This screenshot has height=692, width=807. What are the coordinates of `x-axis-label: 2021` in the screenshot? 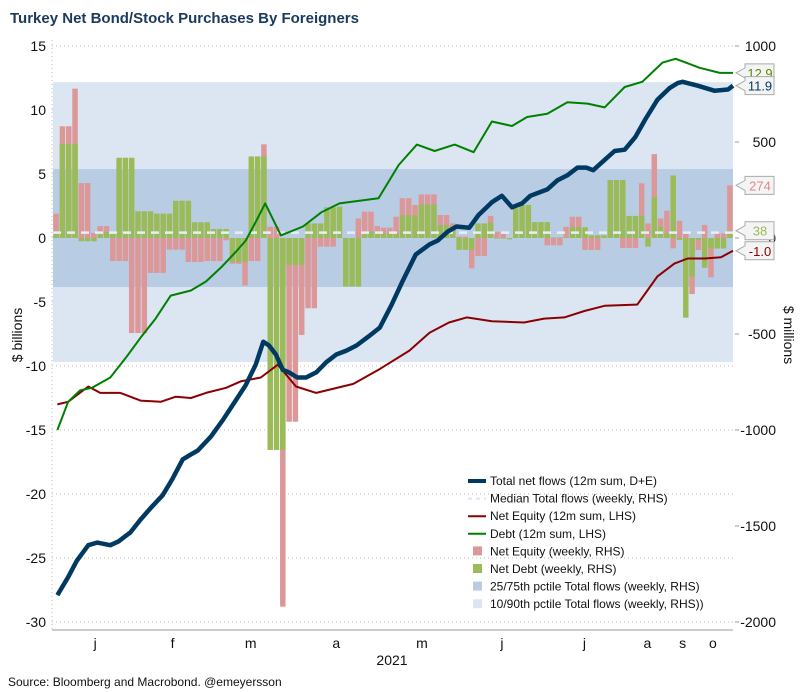 It's located at (391, 660).